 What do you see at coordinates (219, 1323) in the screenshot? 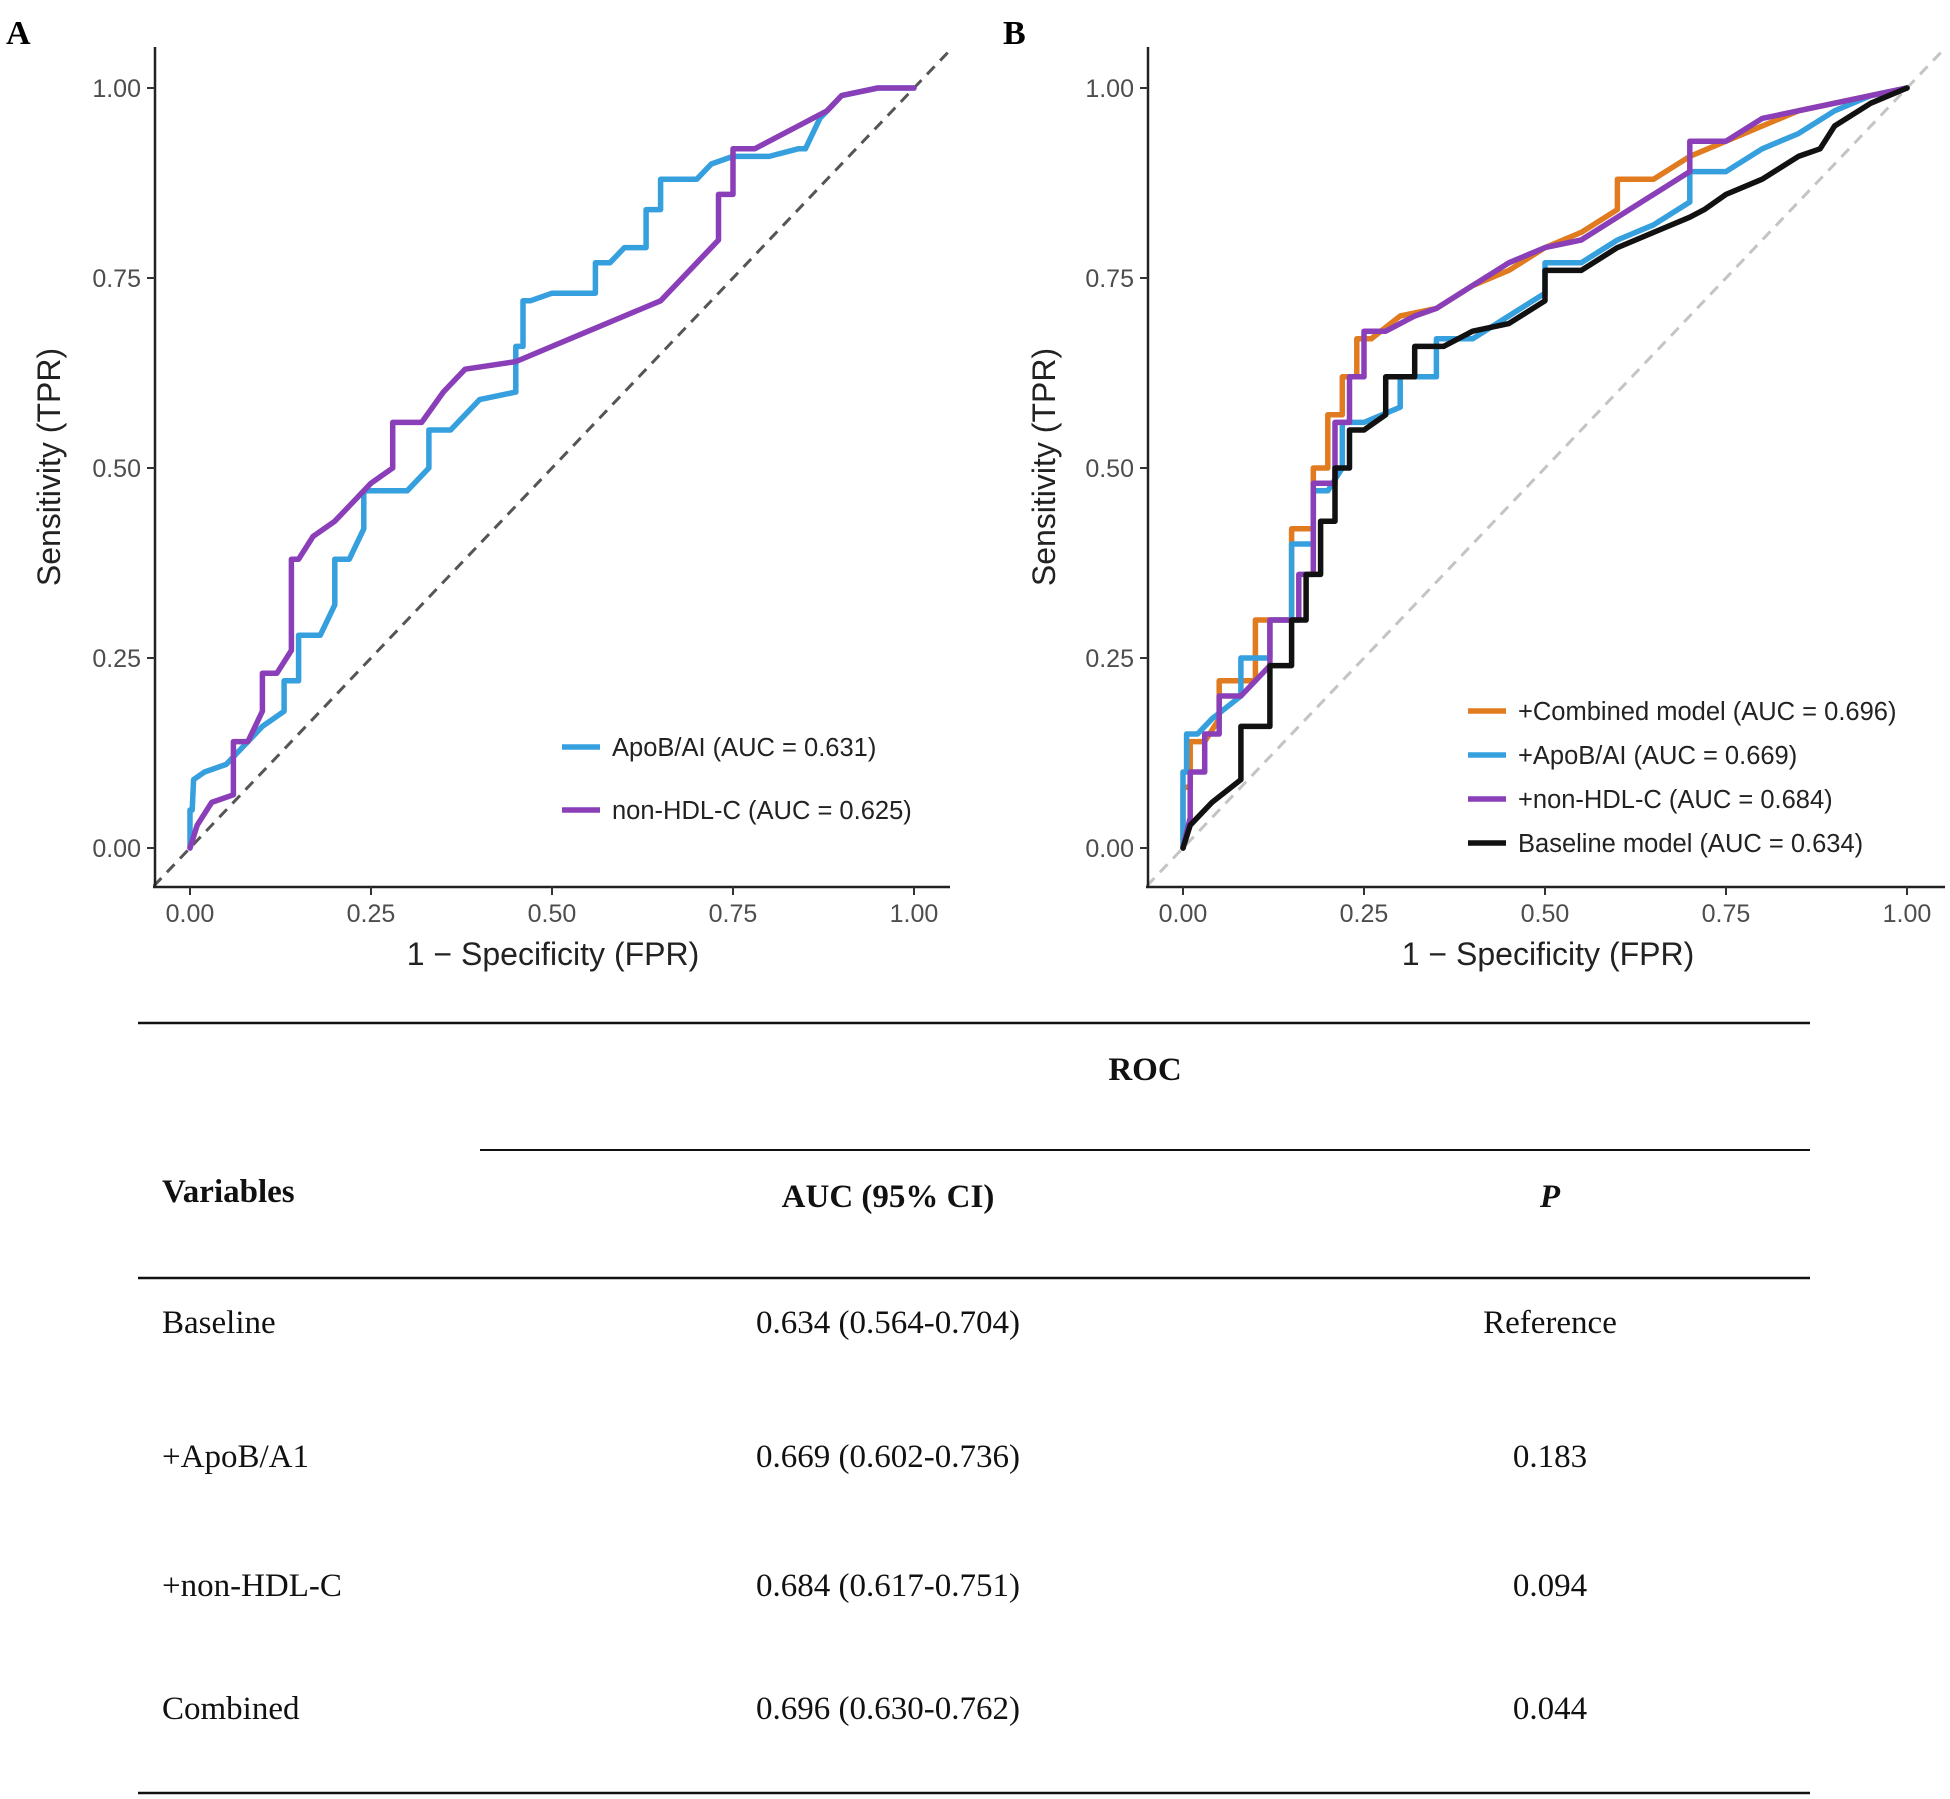
I see `table-cell-variable: Baseline` at bounding box center [219, 1323].